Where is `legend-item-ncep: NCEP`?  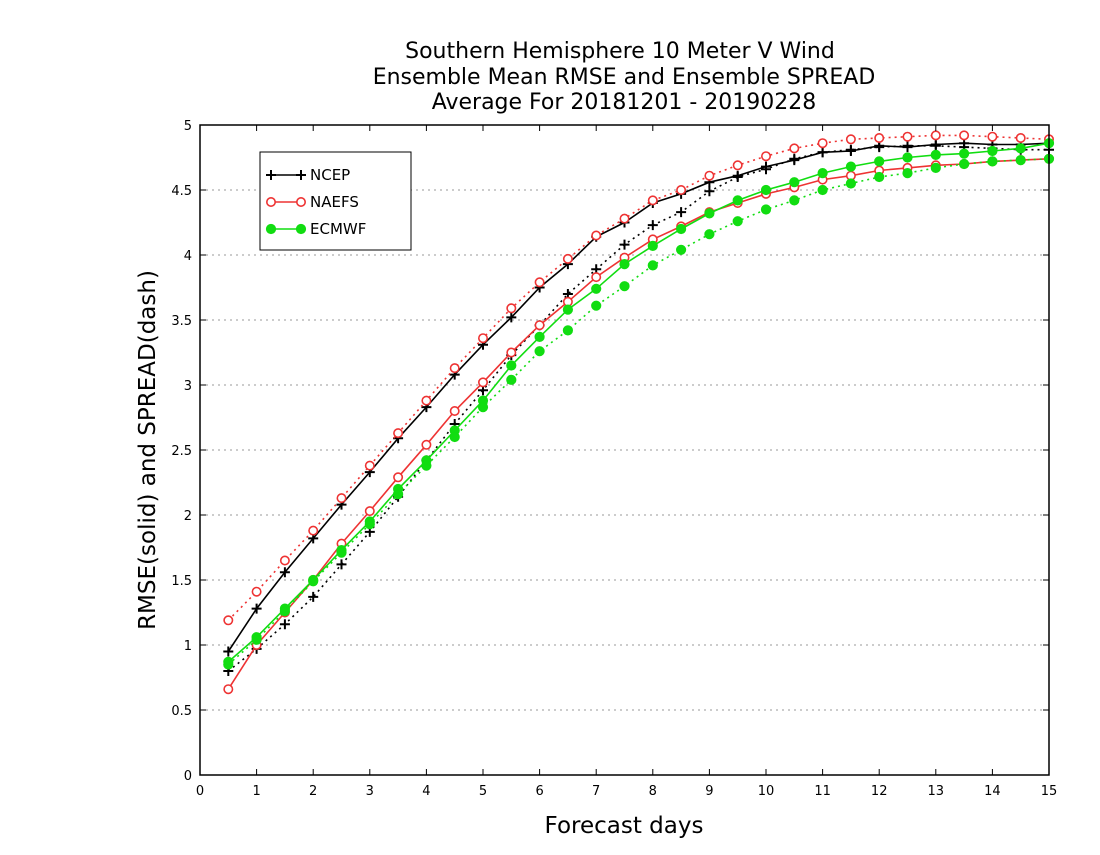 legend-item-ncep: NCEP is located at coordinates (308, 175).